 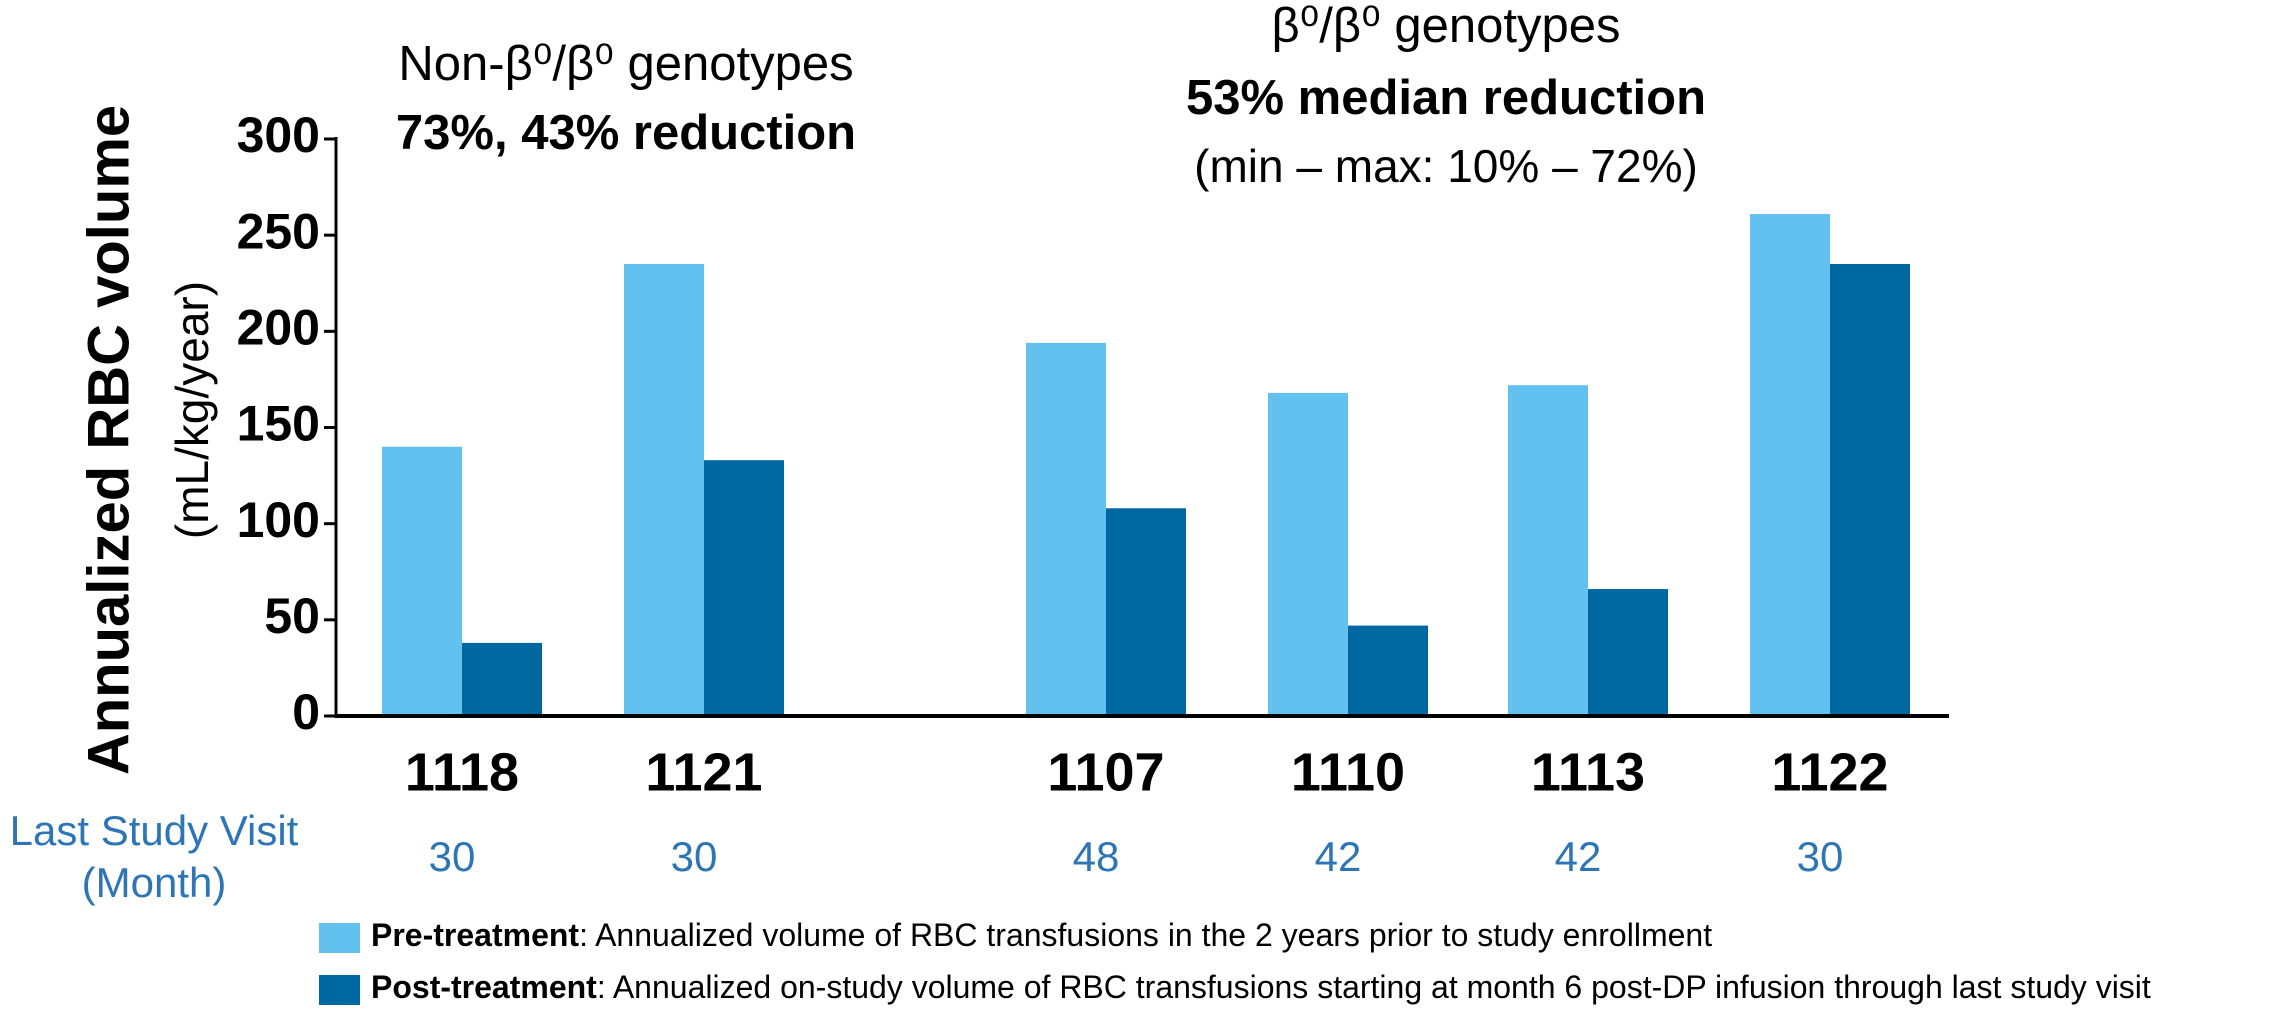 I want to click on y-tick-label: 0, so click(x=306, y=712).